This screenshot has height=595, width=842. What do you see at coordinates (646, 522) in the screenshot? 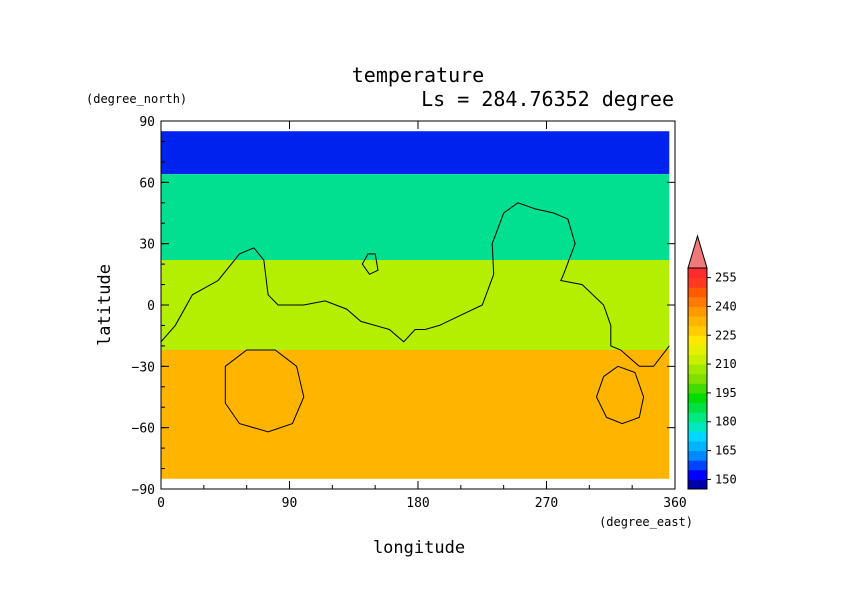
I see `x-unit-label: (degree_east)` at bounding box center [646, 522].